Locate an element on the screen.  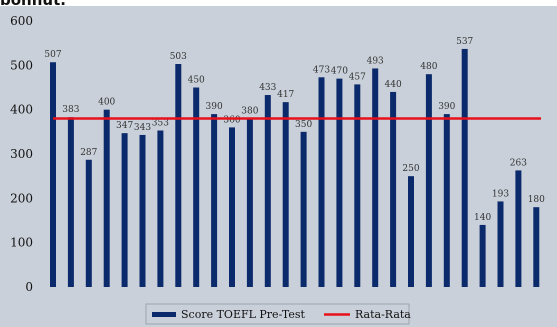
data-label: 470 is located at coordinates (339, 72).